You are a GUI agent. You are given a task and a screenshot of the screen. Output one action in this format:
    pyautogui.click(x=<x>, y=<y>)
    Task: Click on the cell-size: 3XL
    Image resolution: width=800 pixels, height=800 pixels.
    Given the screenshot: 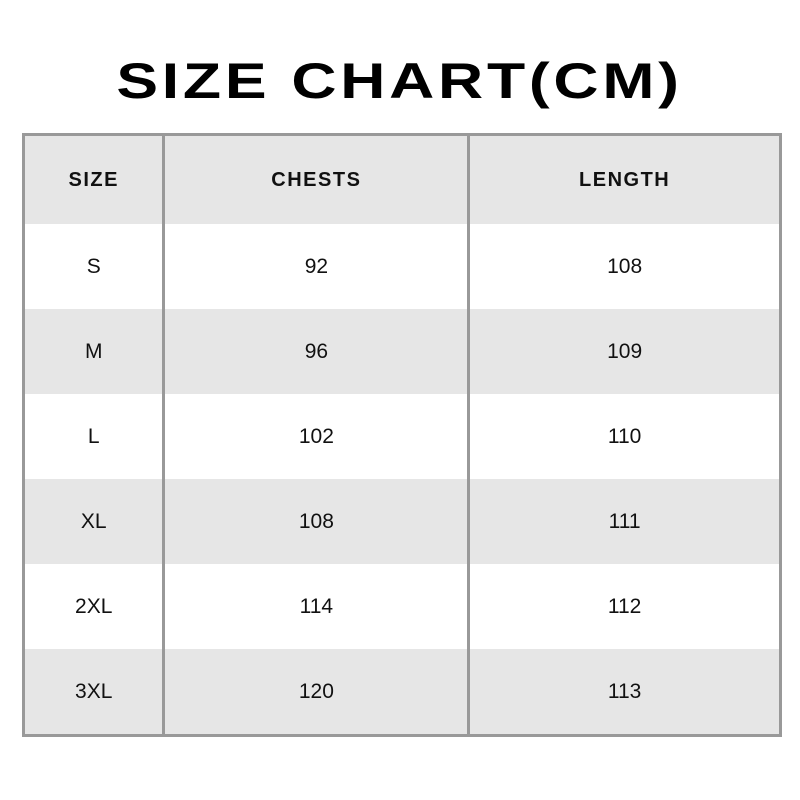 What is the action you would take?
    pyautogui.click(x=93, y=692)
    